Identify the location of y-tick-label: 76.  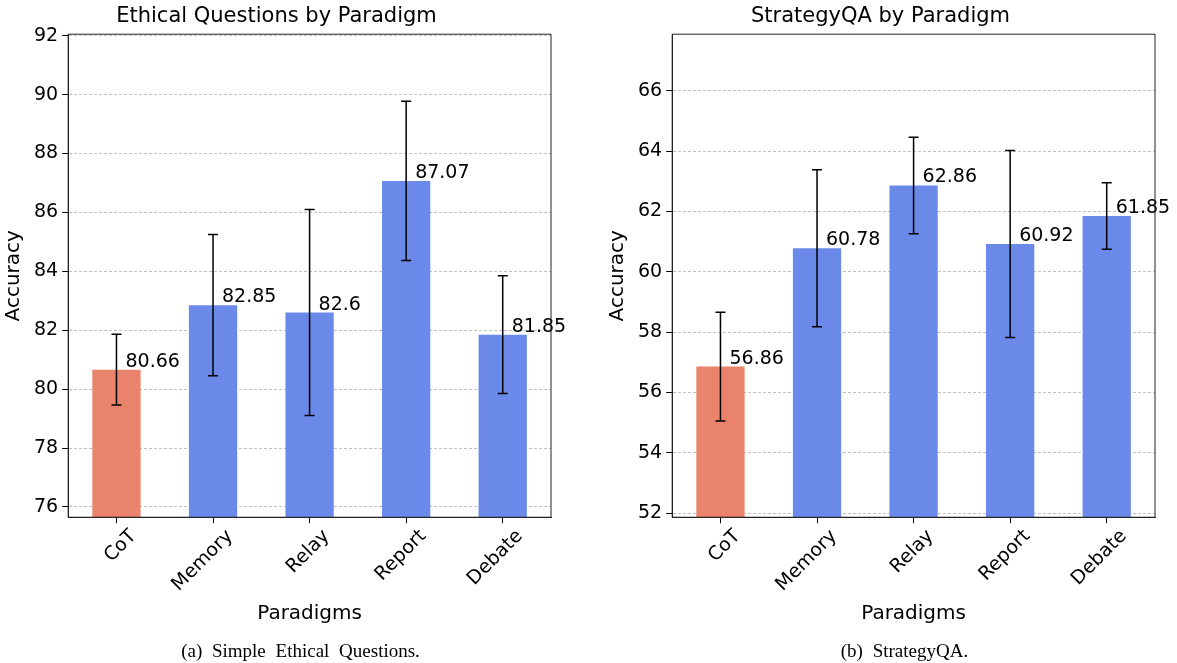
(46, 504).